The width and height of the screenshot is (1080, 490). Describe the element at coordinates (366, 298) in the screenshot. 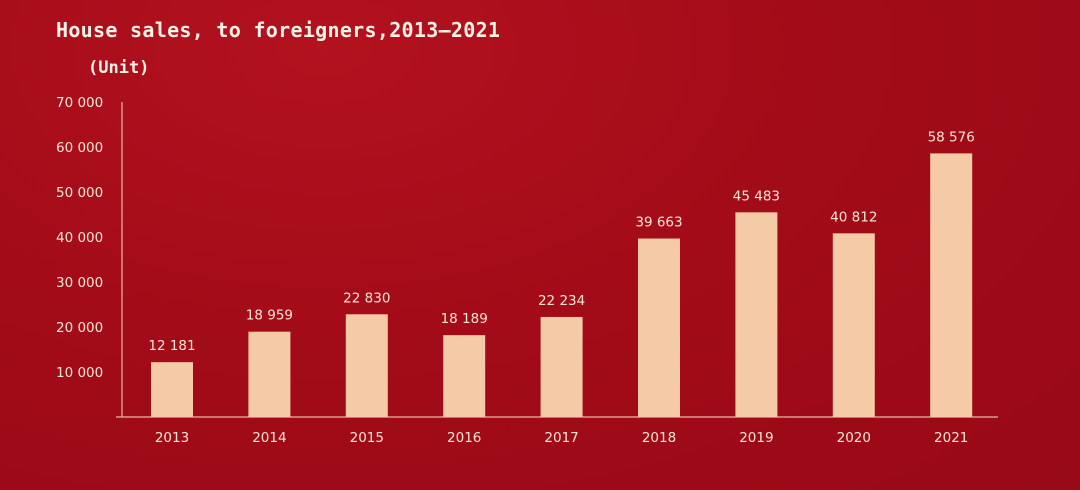

I see `value-label: 22 830` at that location.